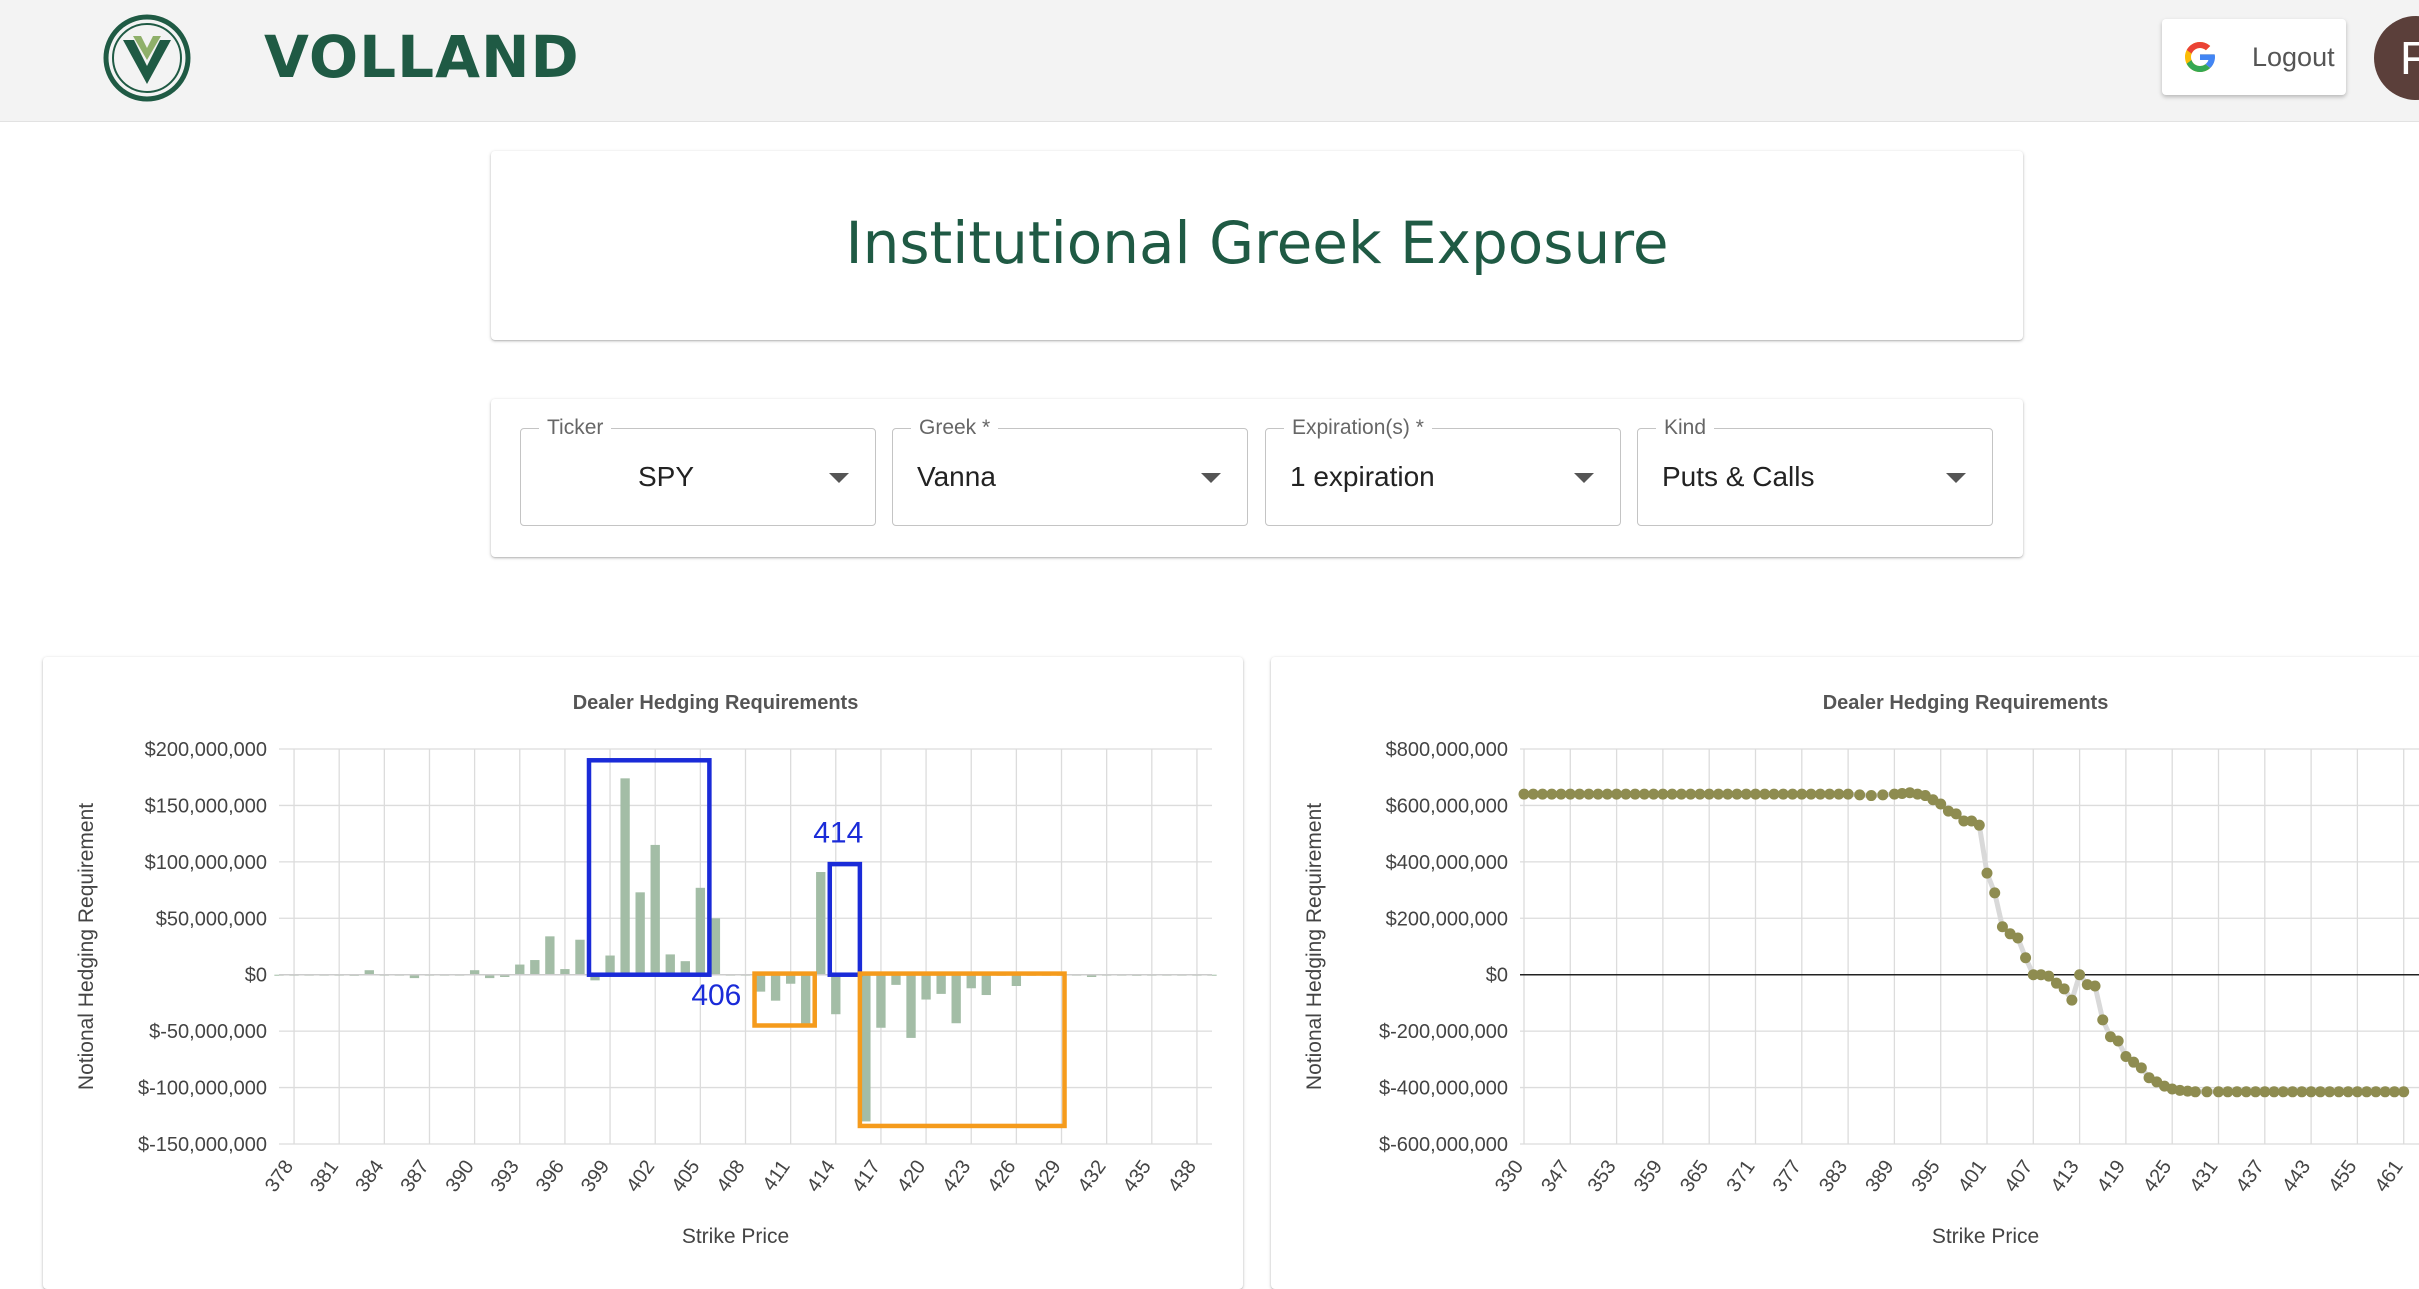 The height and width of the screenshot is (1289, 2419). Describe the element at coordinates (1555, 1176) in the screenshot. I see `x-tick-label: 347` at that location.